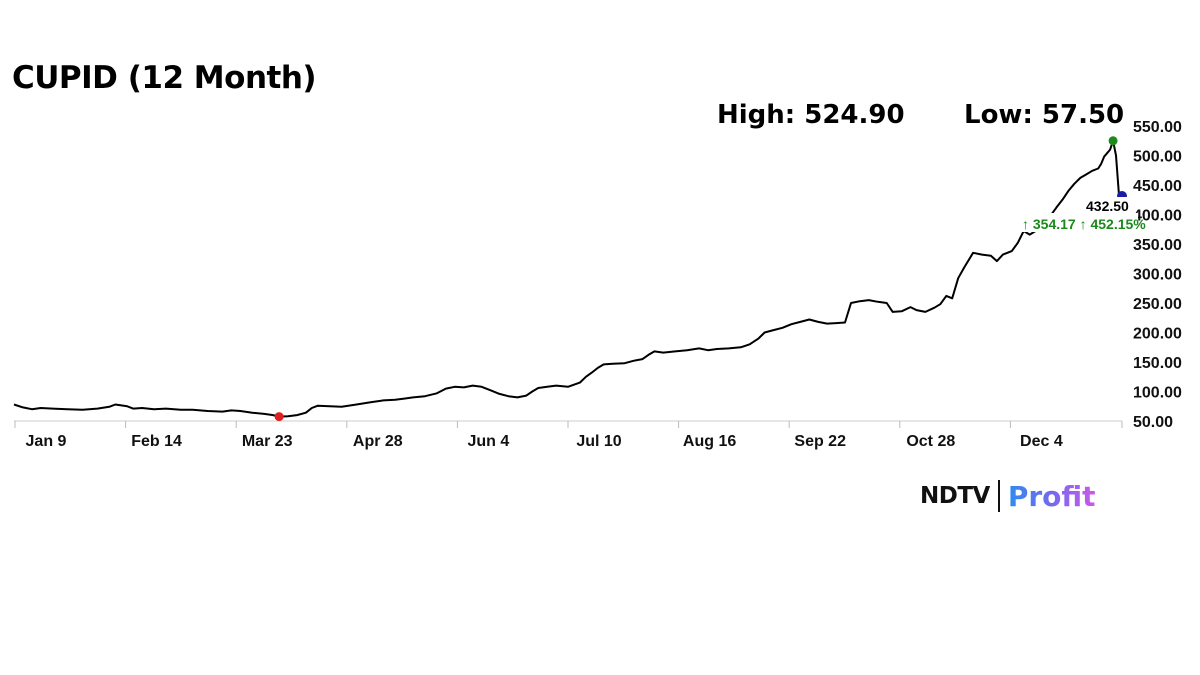  I want to click on y-tick-label: 550.00, so click(1157, 127).